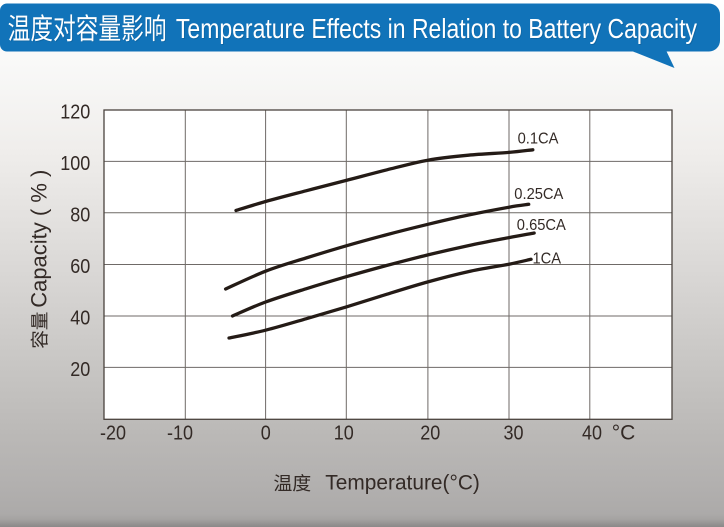 The width and height of the screenshot is (724, 527). Describe the element at coordinates (402, 482) in the screenshot. I see `svg-text: Temperature(°C)` at that location.